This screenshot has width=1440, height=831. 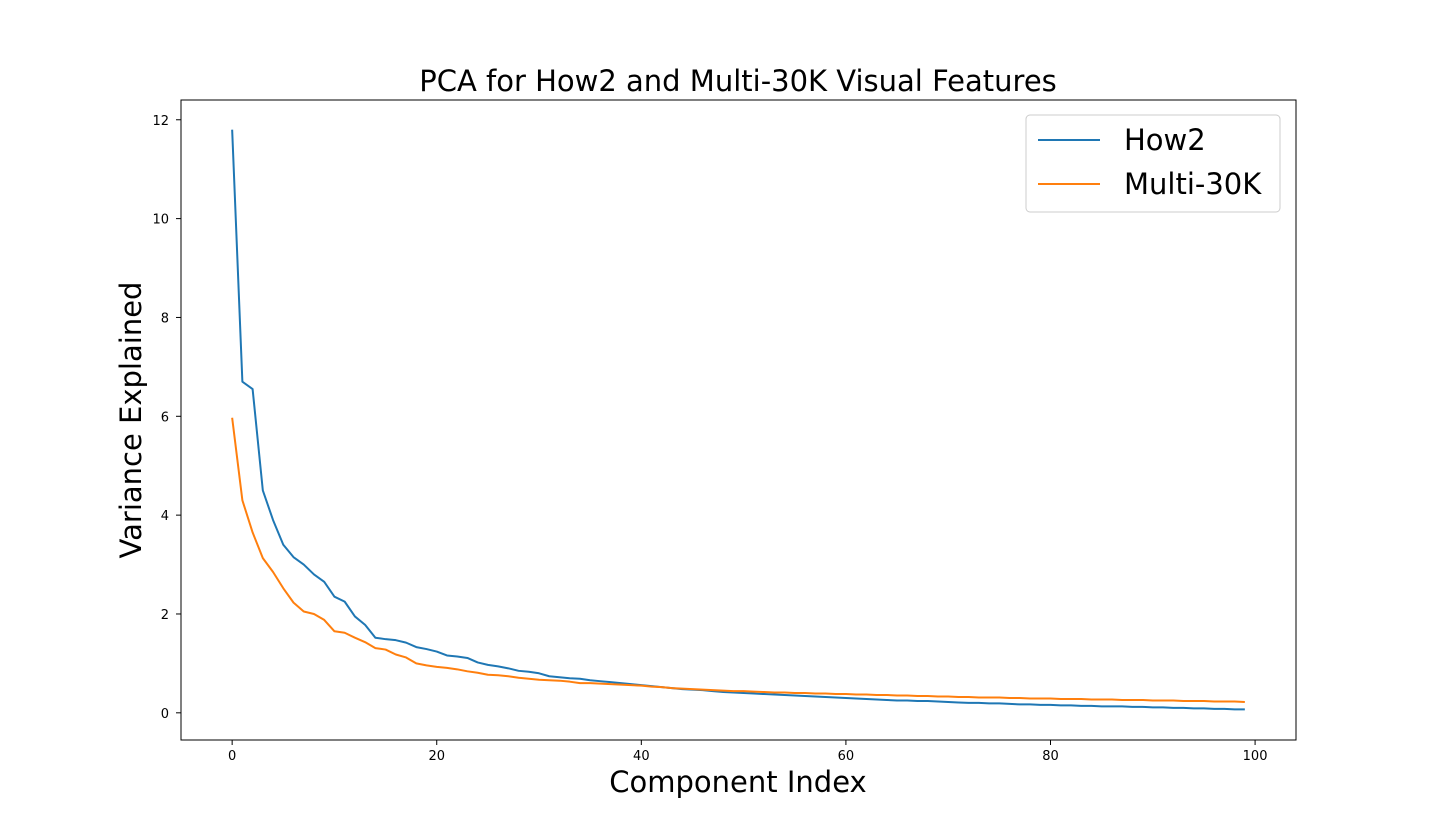 What do you see at coordinates (436, 756) in the screenshot?
I see `x-tick-label: 20` at bounding box center [436, 756].